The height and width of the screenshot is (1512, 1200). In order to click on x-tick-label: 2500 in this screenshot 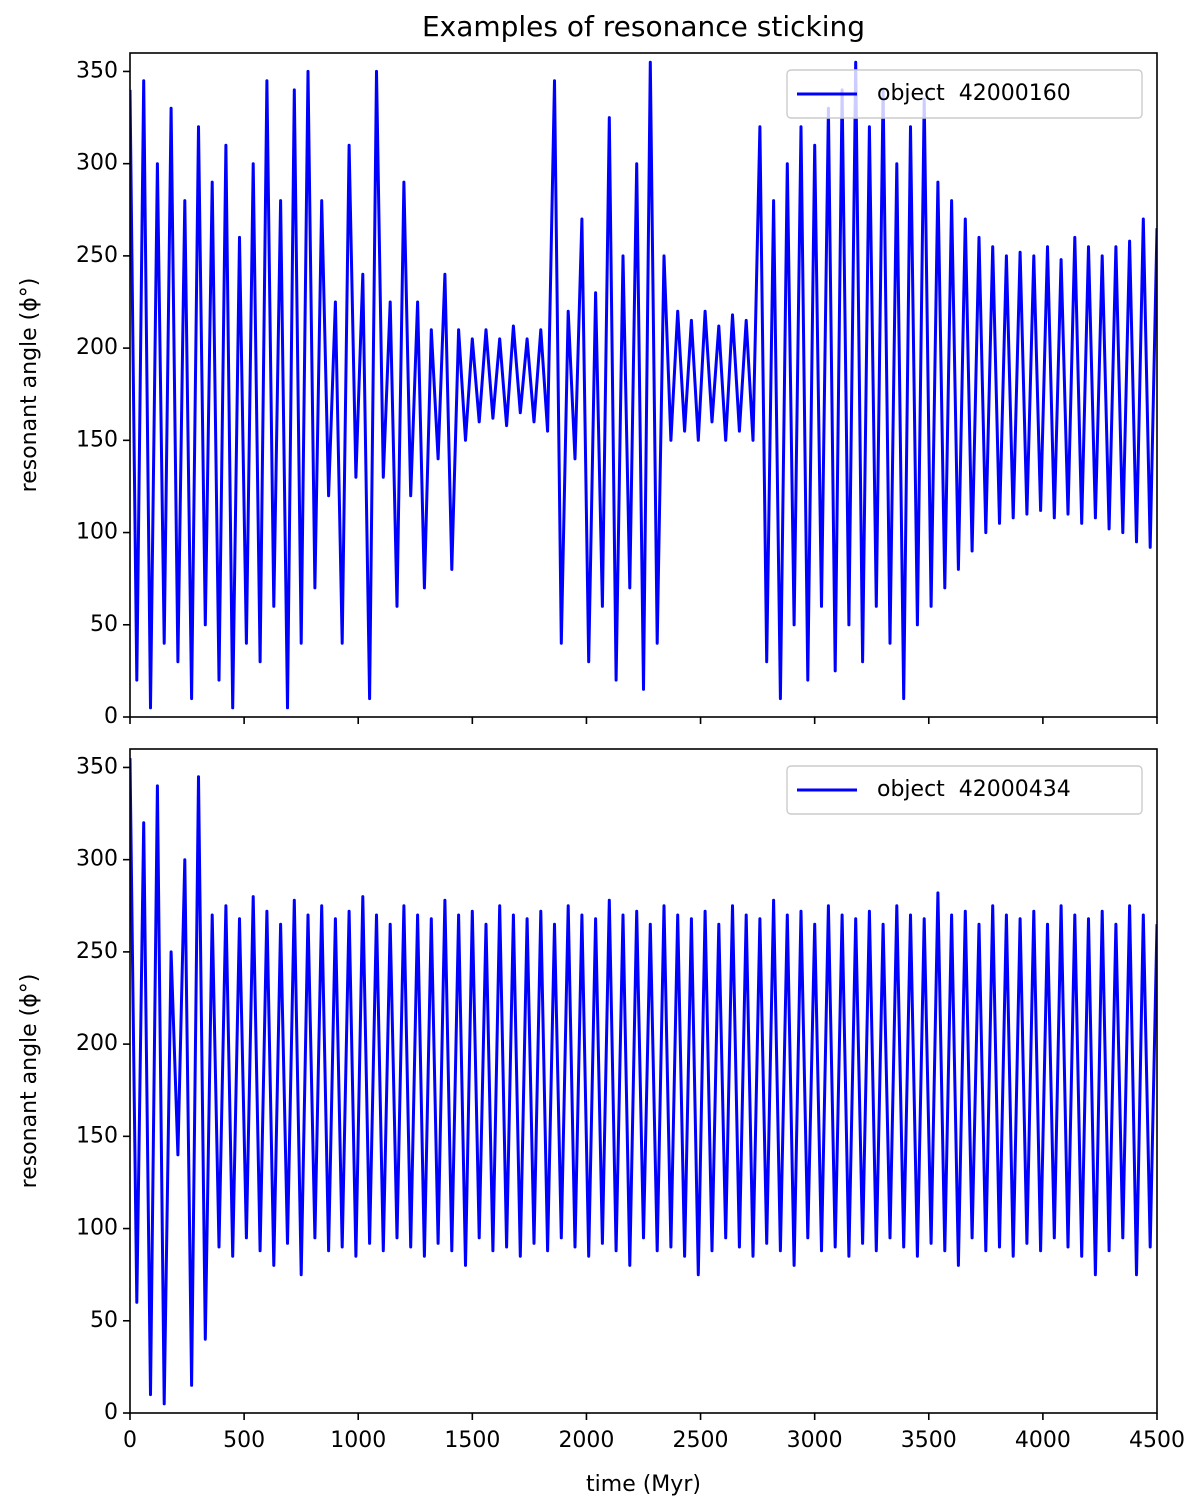, I will do `click(701, 1440)`.